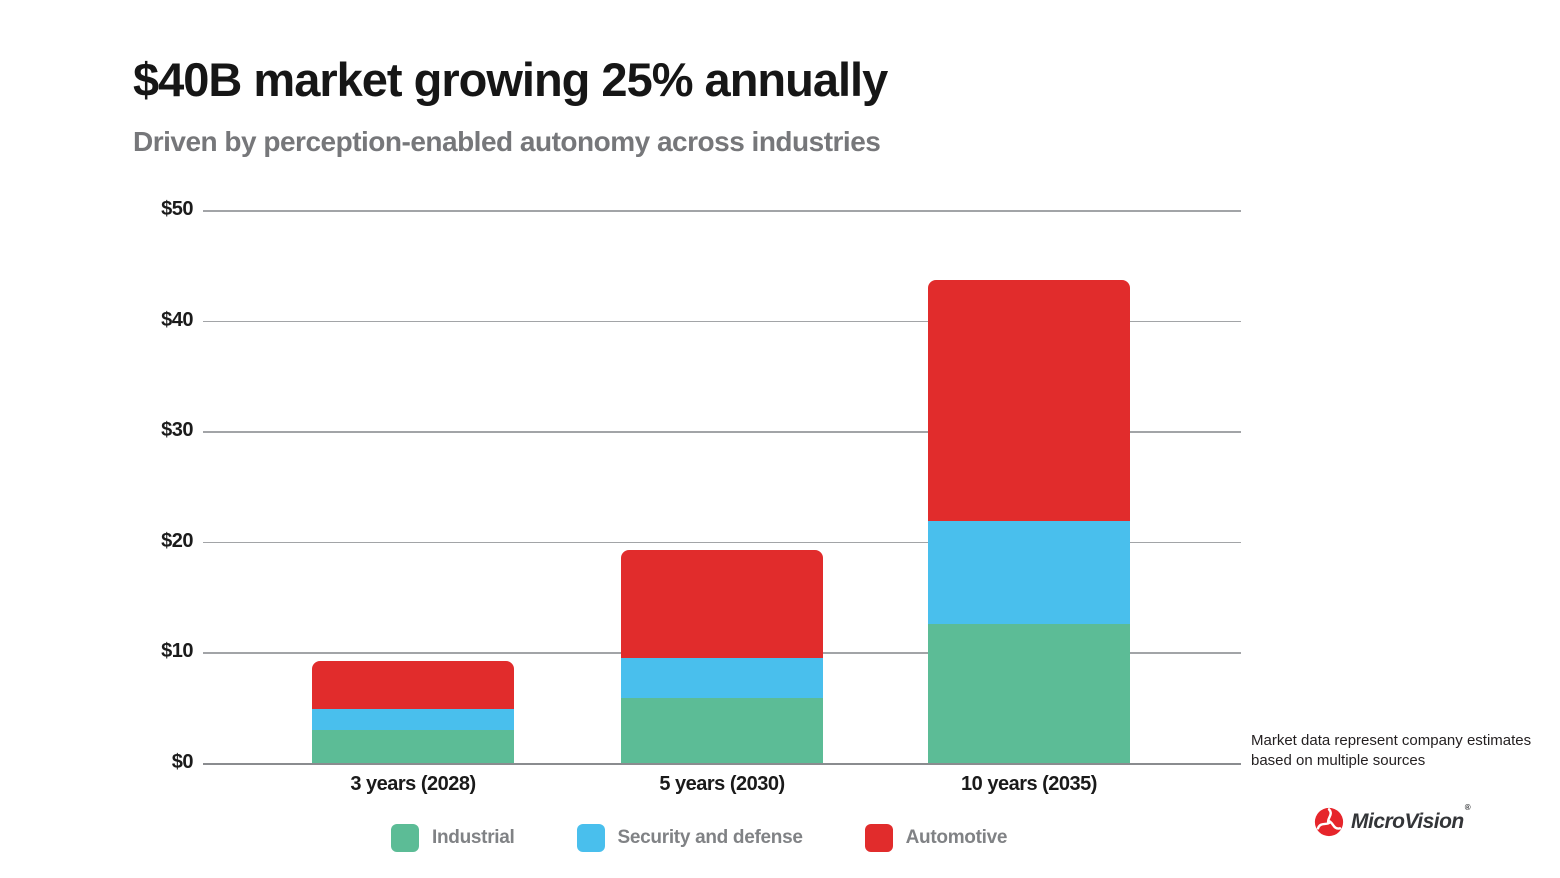 This screenshot has width=1560, height=878. What do you see at coordinates (1029, 784) in the screenshot?
I see `x-tick-label-3: 10 years (2035)` at bounding box center [1029, 784].